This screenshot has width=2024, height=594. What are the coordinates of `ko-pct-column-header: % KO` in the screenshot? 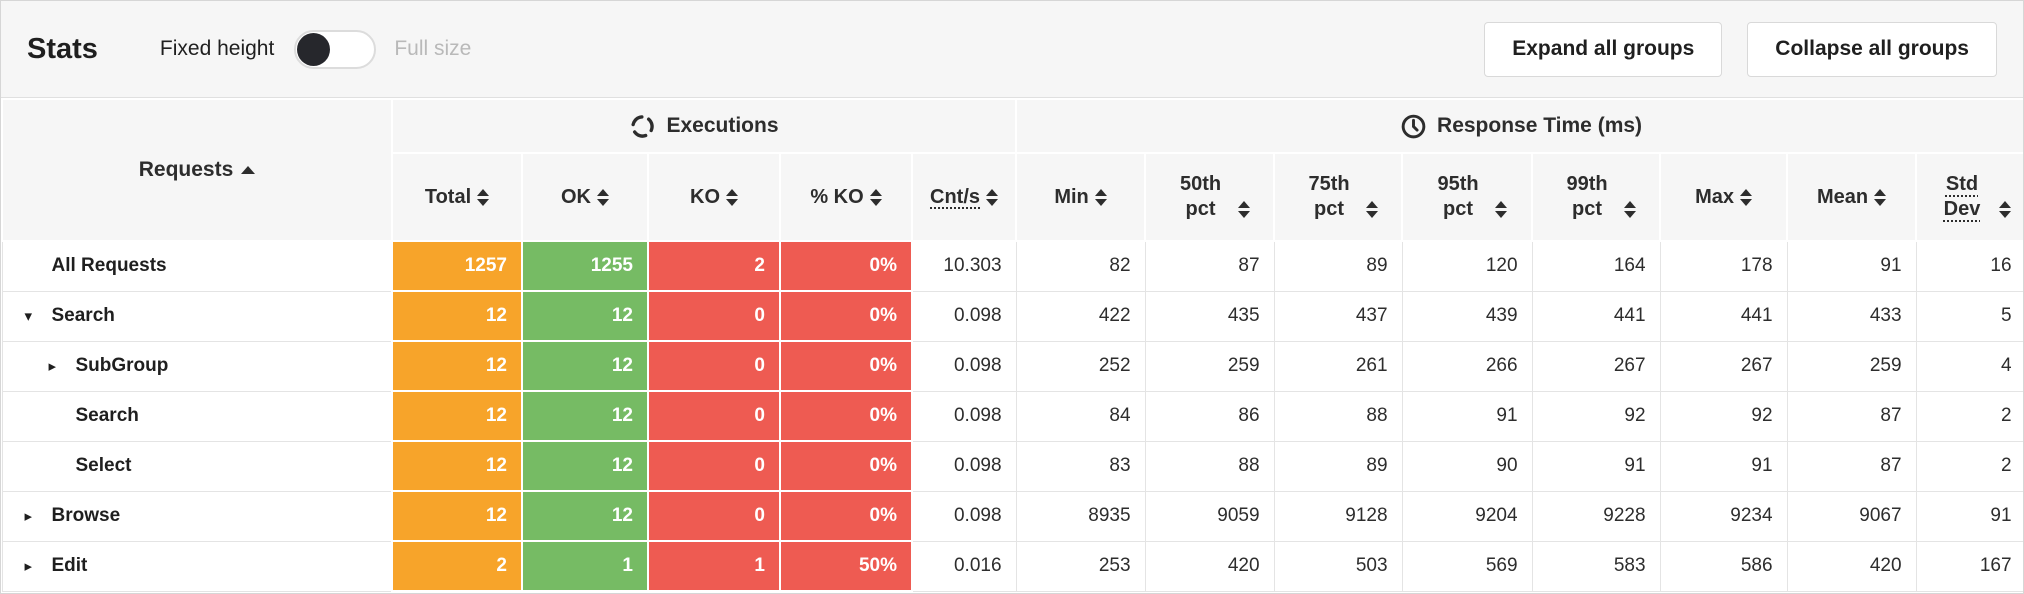 It's located at (846, 197).